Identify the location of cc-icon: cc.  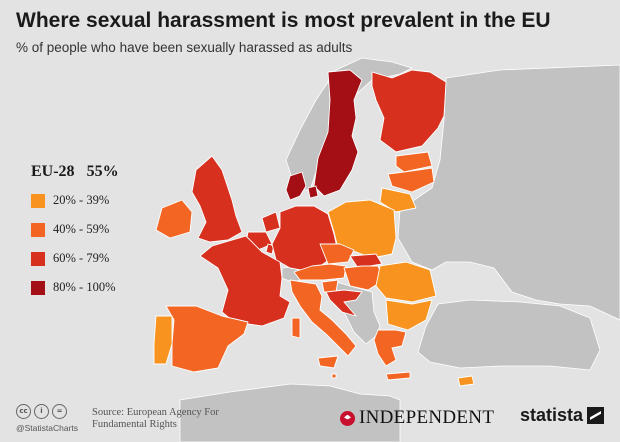
(23, 411).